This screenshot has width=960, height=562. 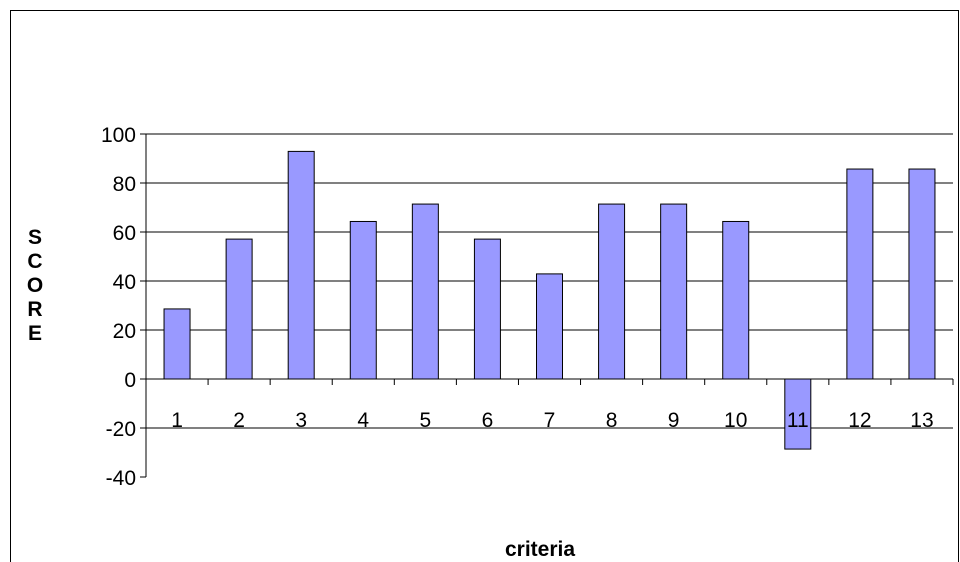 What do you see at coordinates (118, 135) in the screenshot?
I see `y-tick-label: 100` at bounding box center [118, 135].